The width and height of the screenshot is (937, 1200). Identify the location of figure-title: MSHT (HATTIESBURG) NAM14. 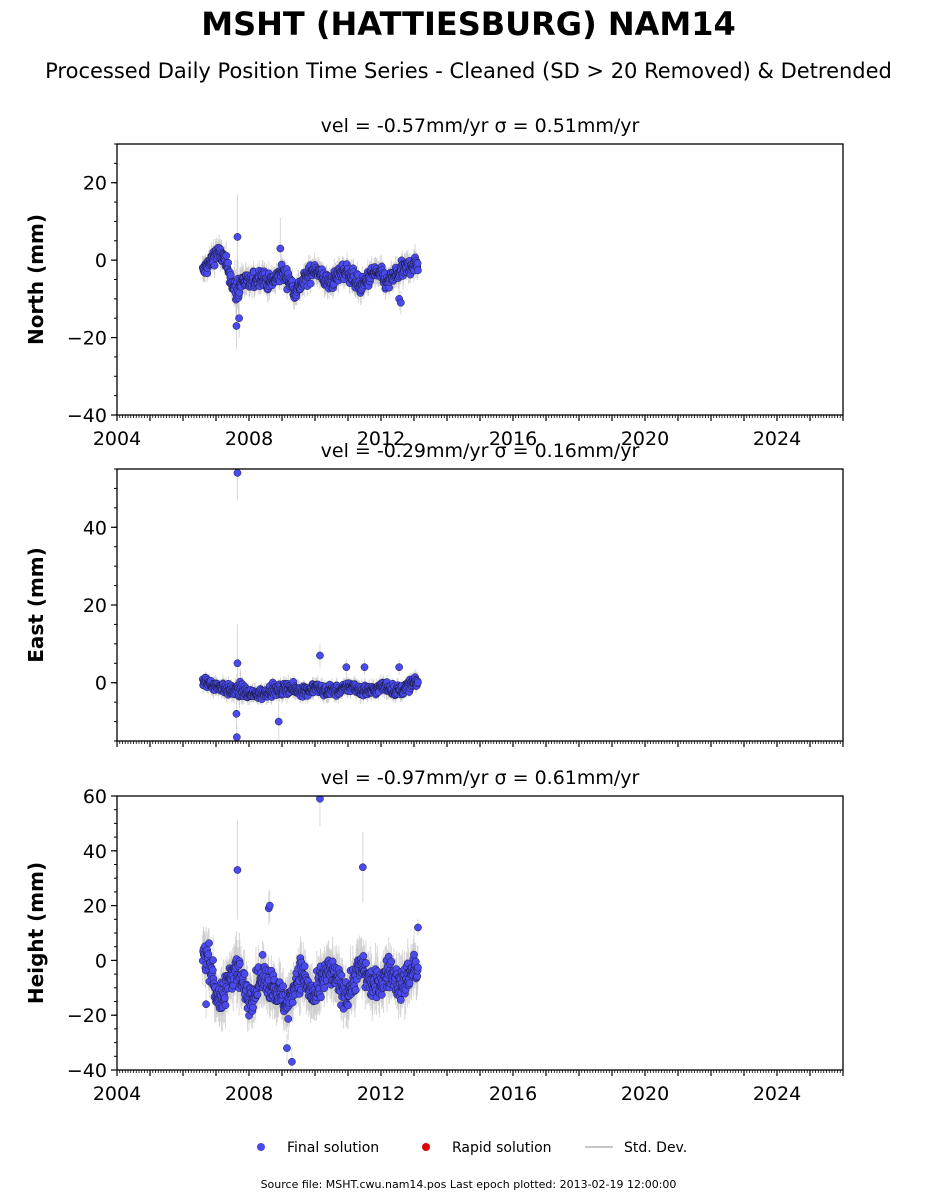
(468, 24).